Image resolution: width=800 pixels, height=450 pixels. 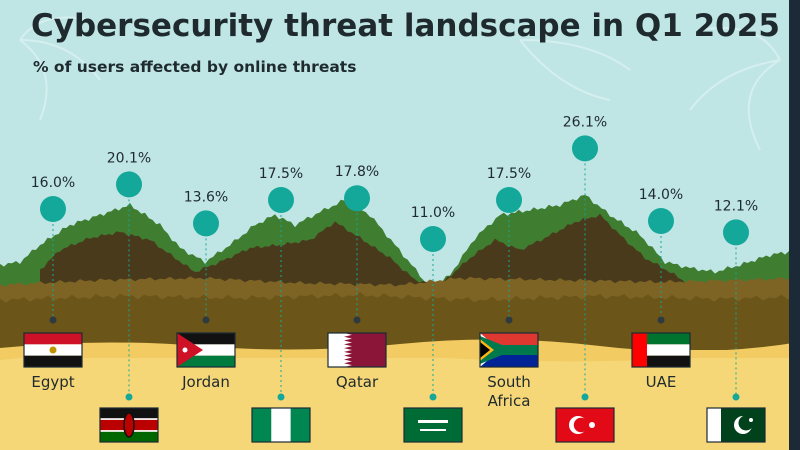 I want to click on value-label: 12.1%, so click(x=736, y=206).